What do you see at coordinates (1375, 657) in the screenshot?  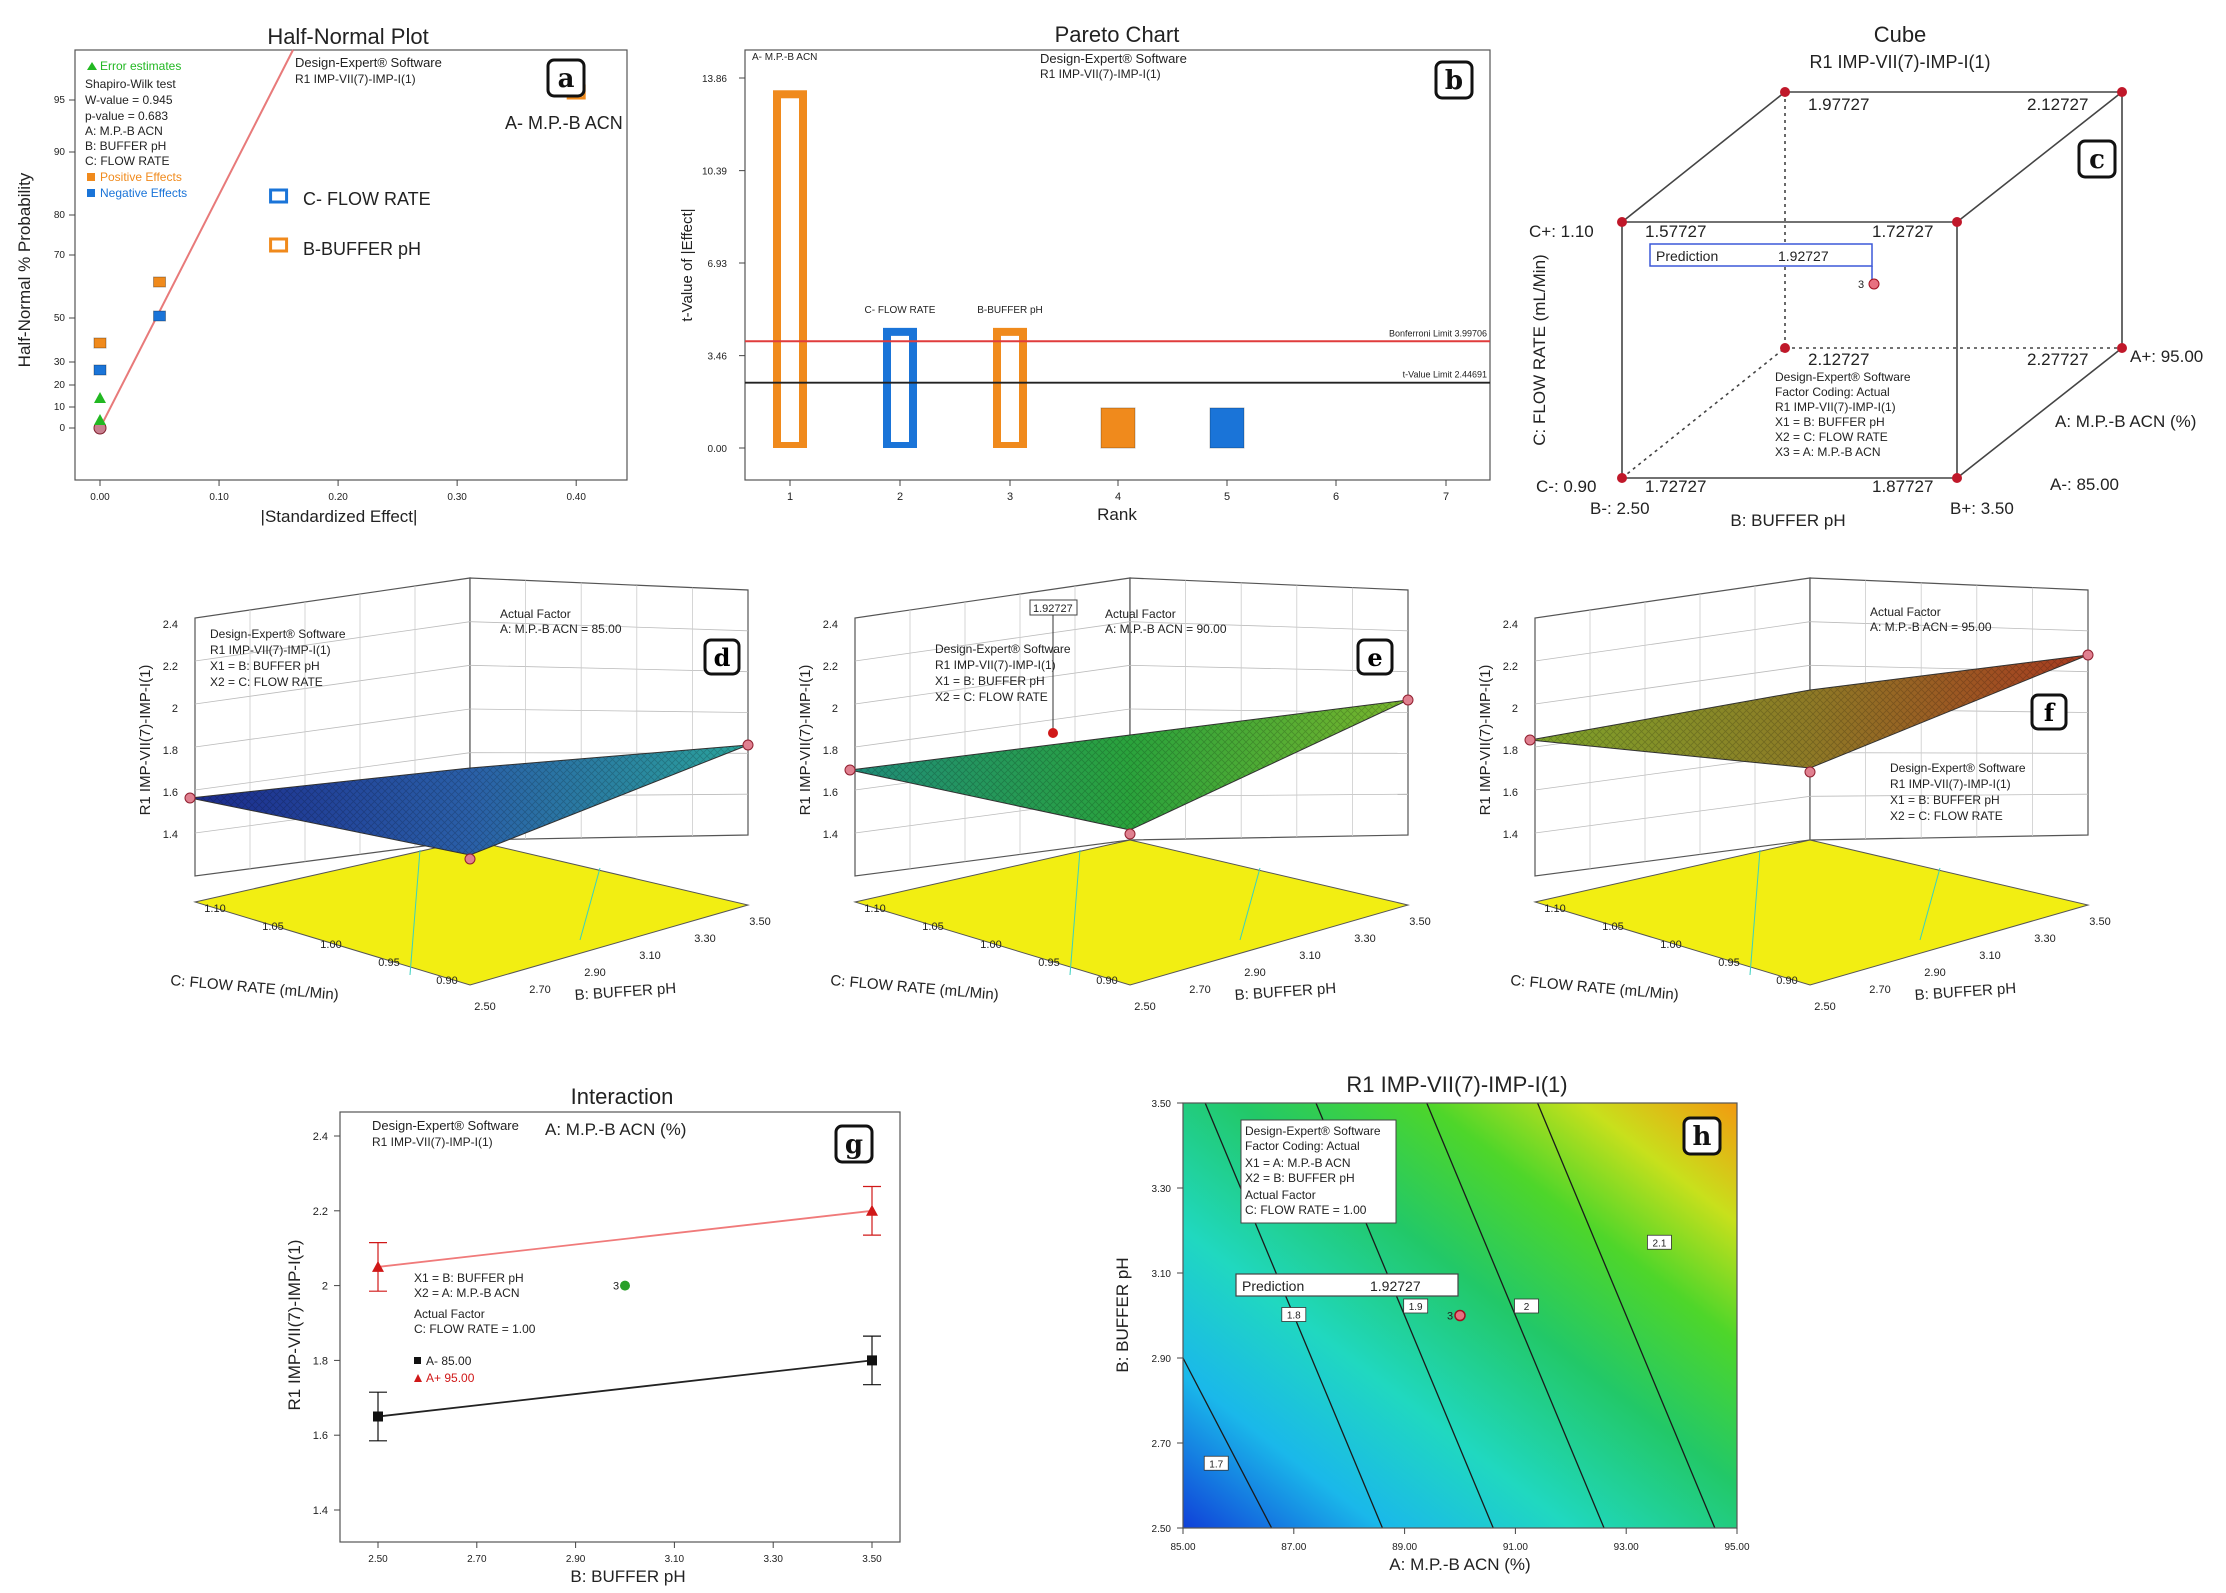 I see `panel-e-badge` at bounding box center [1375, 657].